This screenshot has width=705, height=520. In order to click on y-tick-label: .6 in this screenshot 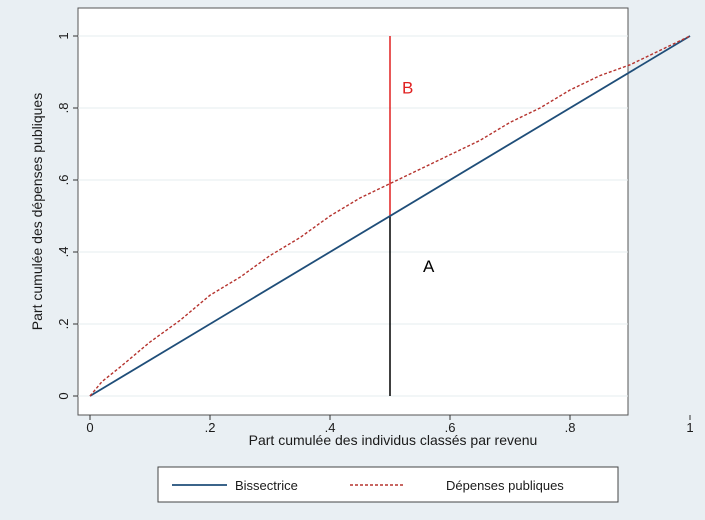, I will do `click(63, 180)`.